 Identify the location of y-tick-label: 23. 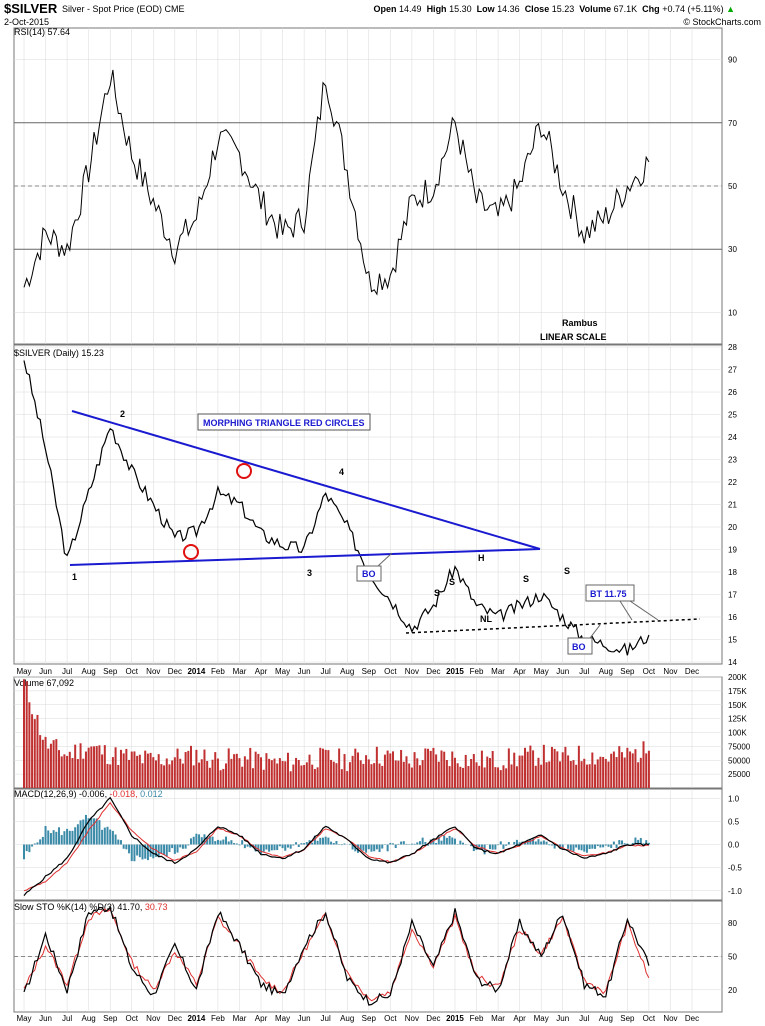
(732, 460).